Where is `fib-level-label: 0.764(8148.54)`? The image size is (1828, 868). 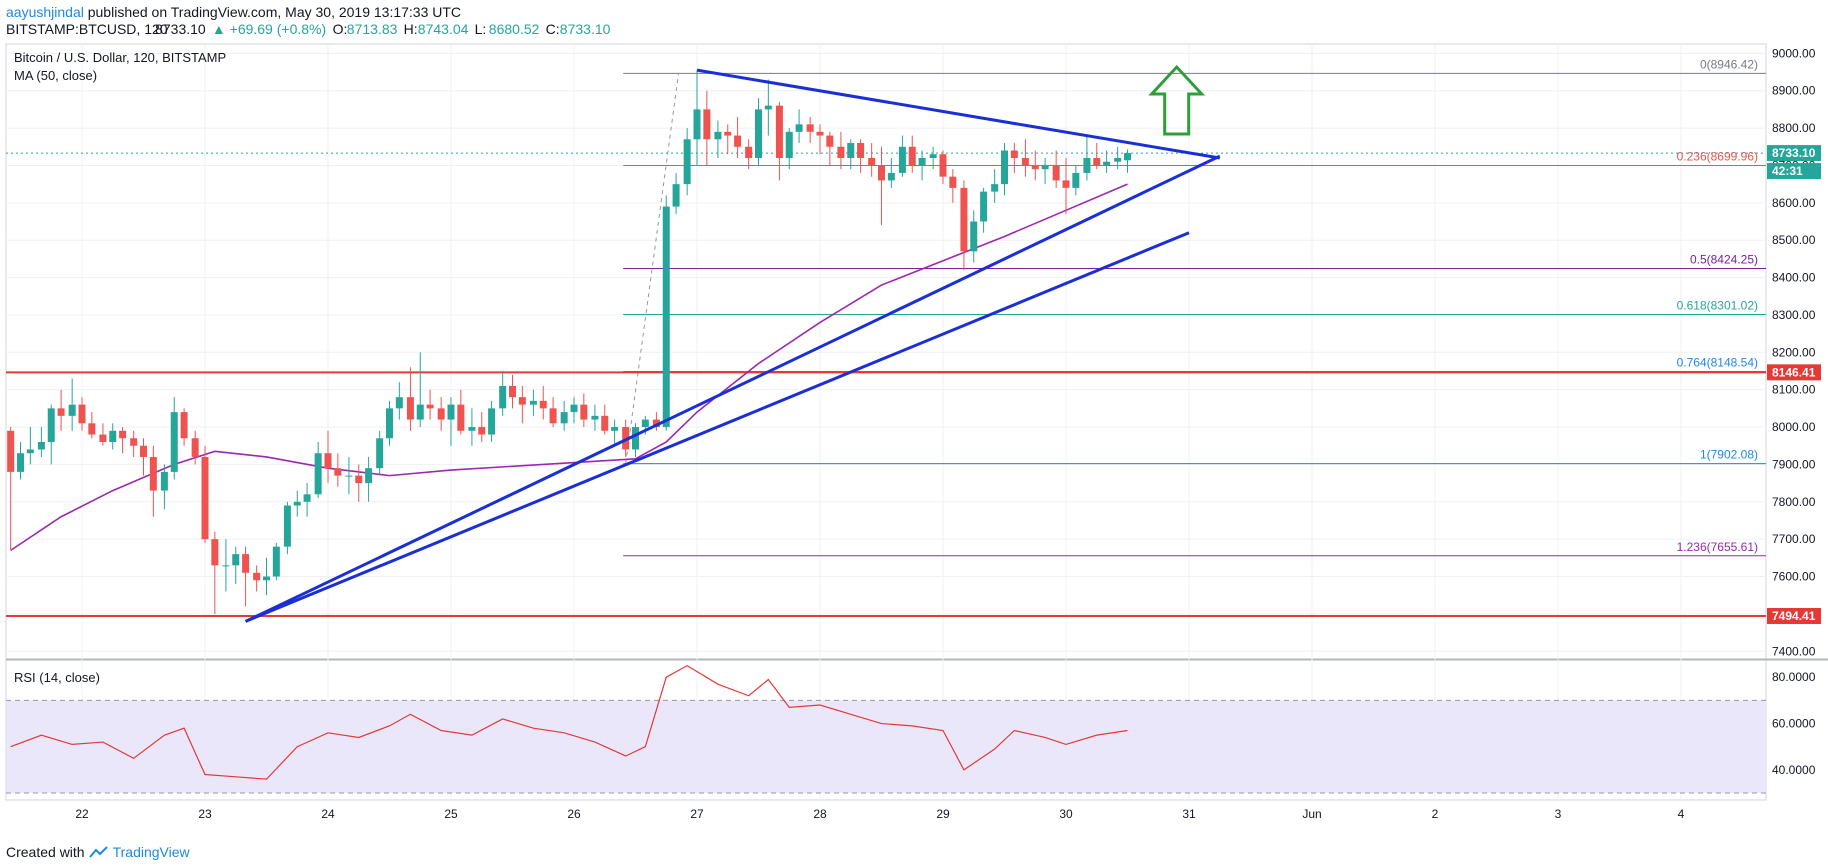
fib-level-label: 0.764(8148.54) is located at coordinates (1717, 363).